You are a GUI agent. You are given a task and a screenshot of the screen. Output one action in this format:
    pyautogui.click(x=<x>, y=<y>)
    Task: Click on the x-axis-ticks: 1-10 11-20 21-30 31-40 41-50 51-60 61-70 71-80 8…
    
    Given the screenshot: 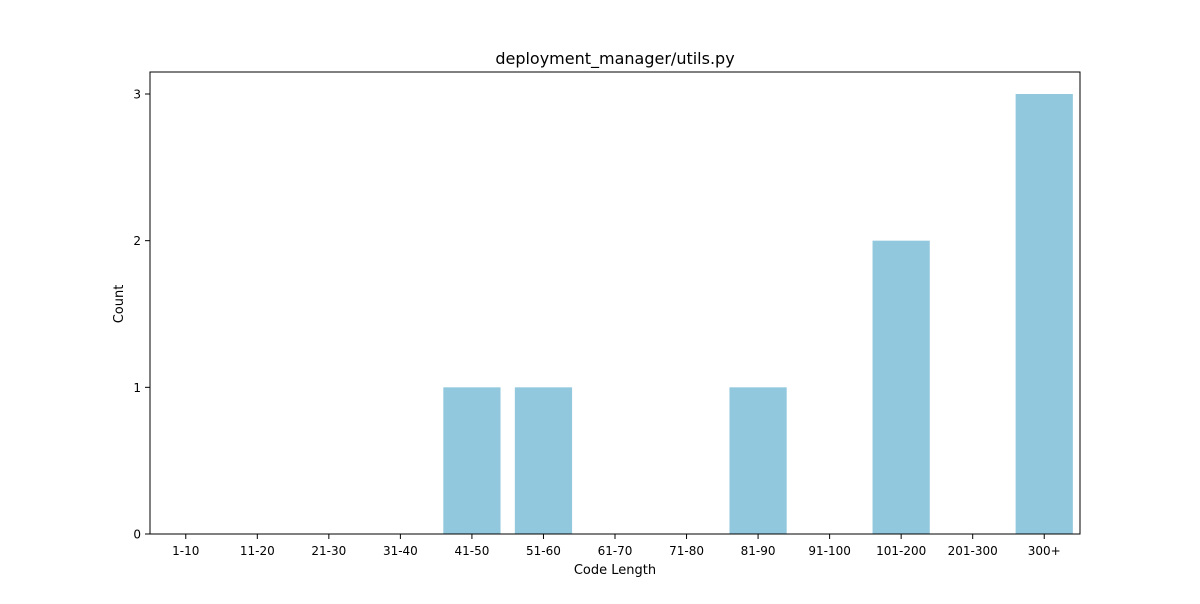 What is the action you would take?
    pyautogui.click(x=616, y=546)
    